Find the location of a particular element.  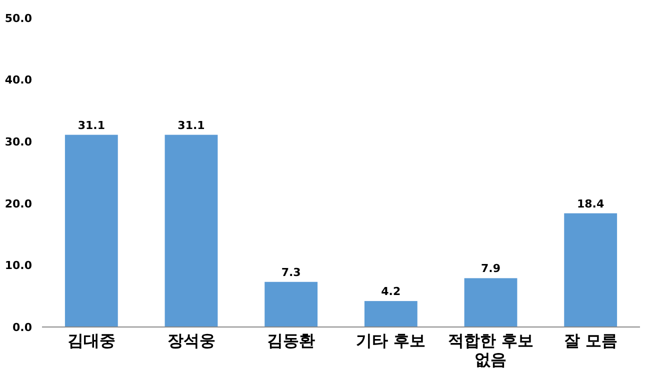

x-tick-label: 장석웅 is located at coordinates (191, 340).